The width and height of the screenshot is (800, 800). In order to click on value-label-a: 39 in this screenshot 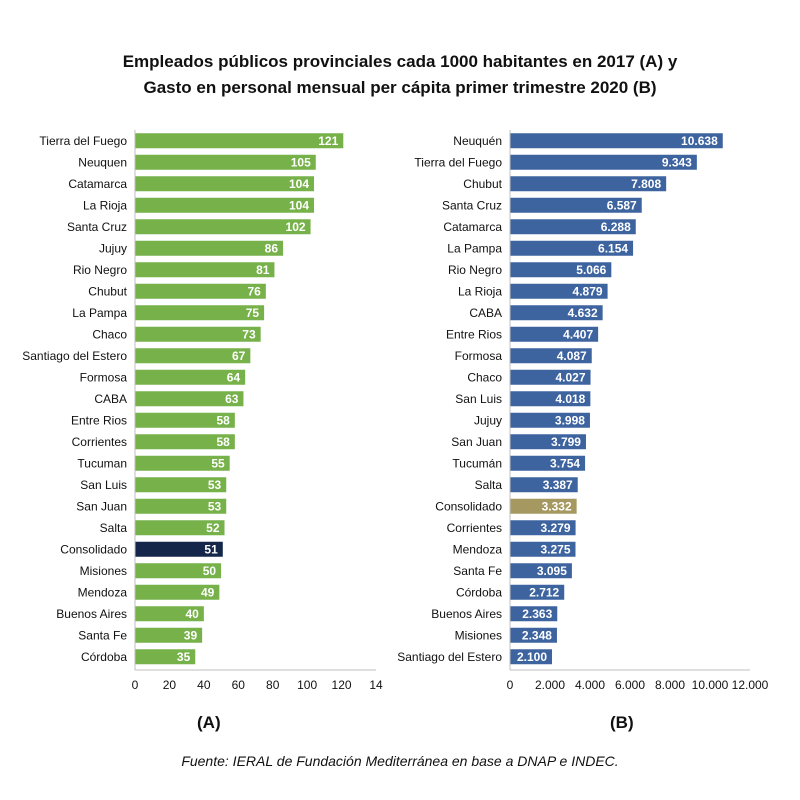, I will do `click(191, 635)`.